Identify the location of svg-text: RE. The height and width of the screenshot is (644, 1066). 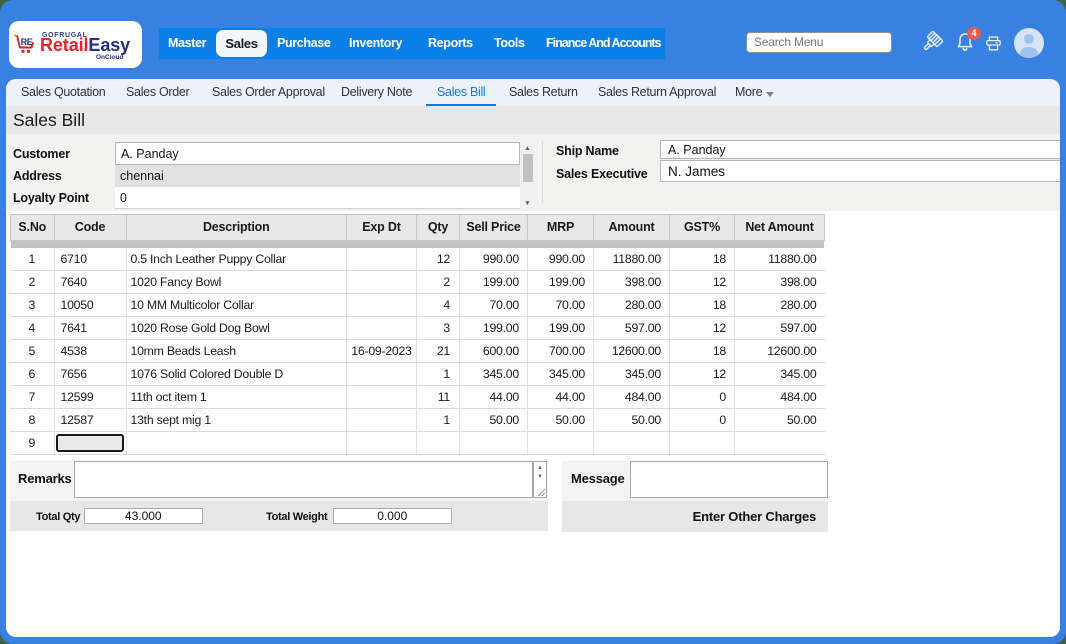
(27, 42).